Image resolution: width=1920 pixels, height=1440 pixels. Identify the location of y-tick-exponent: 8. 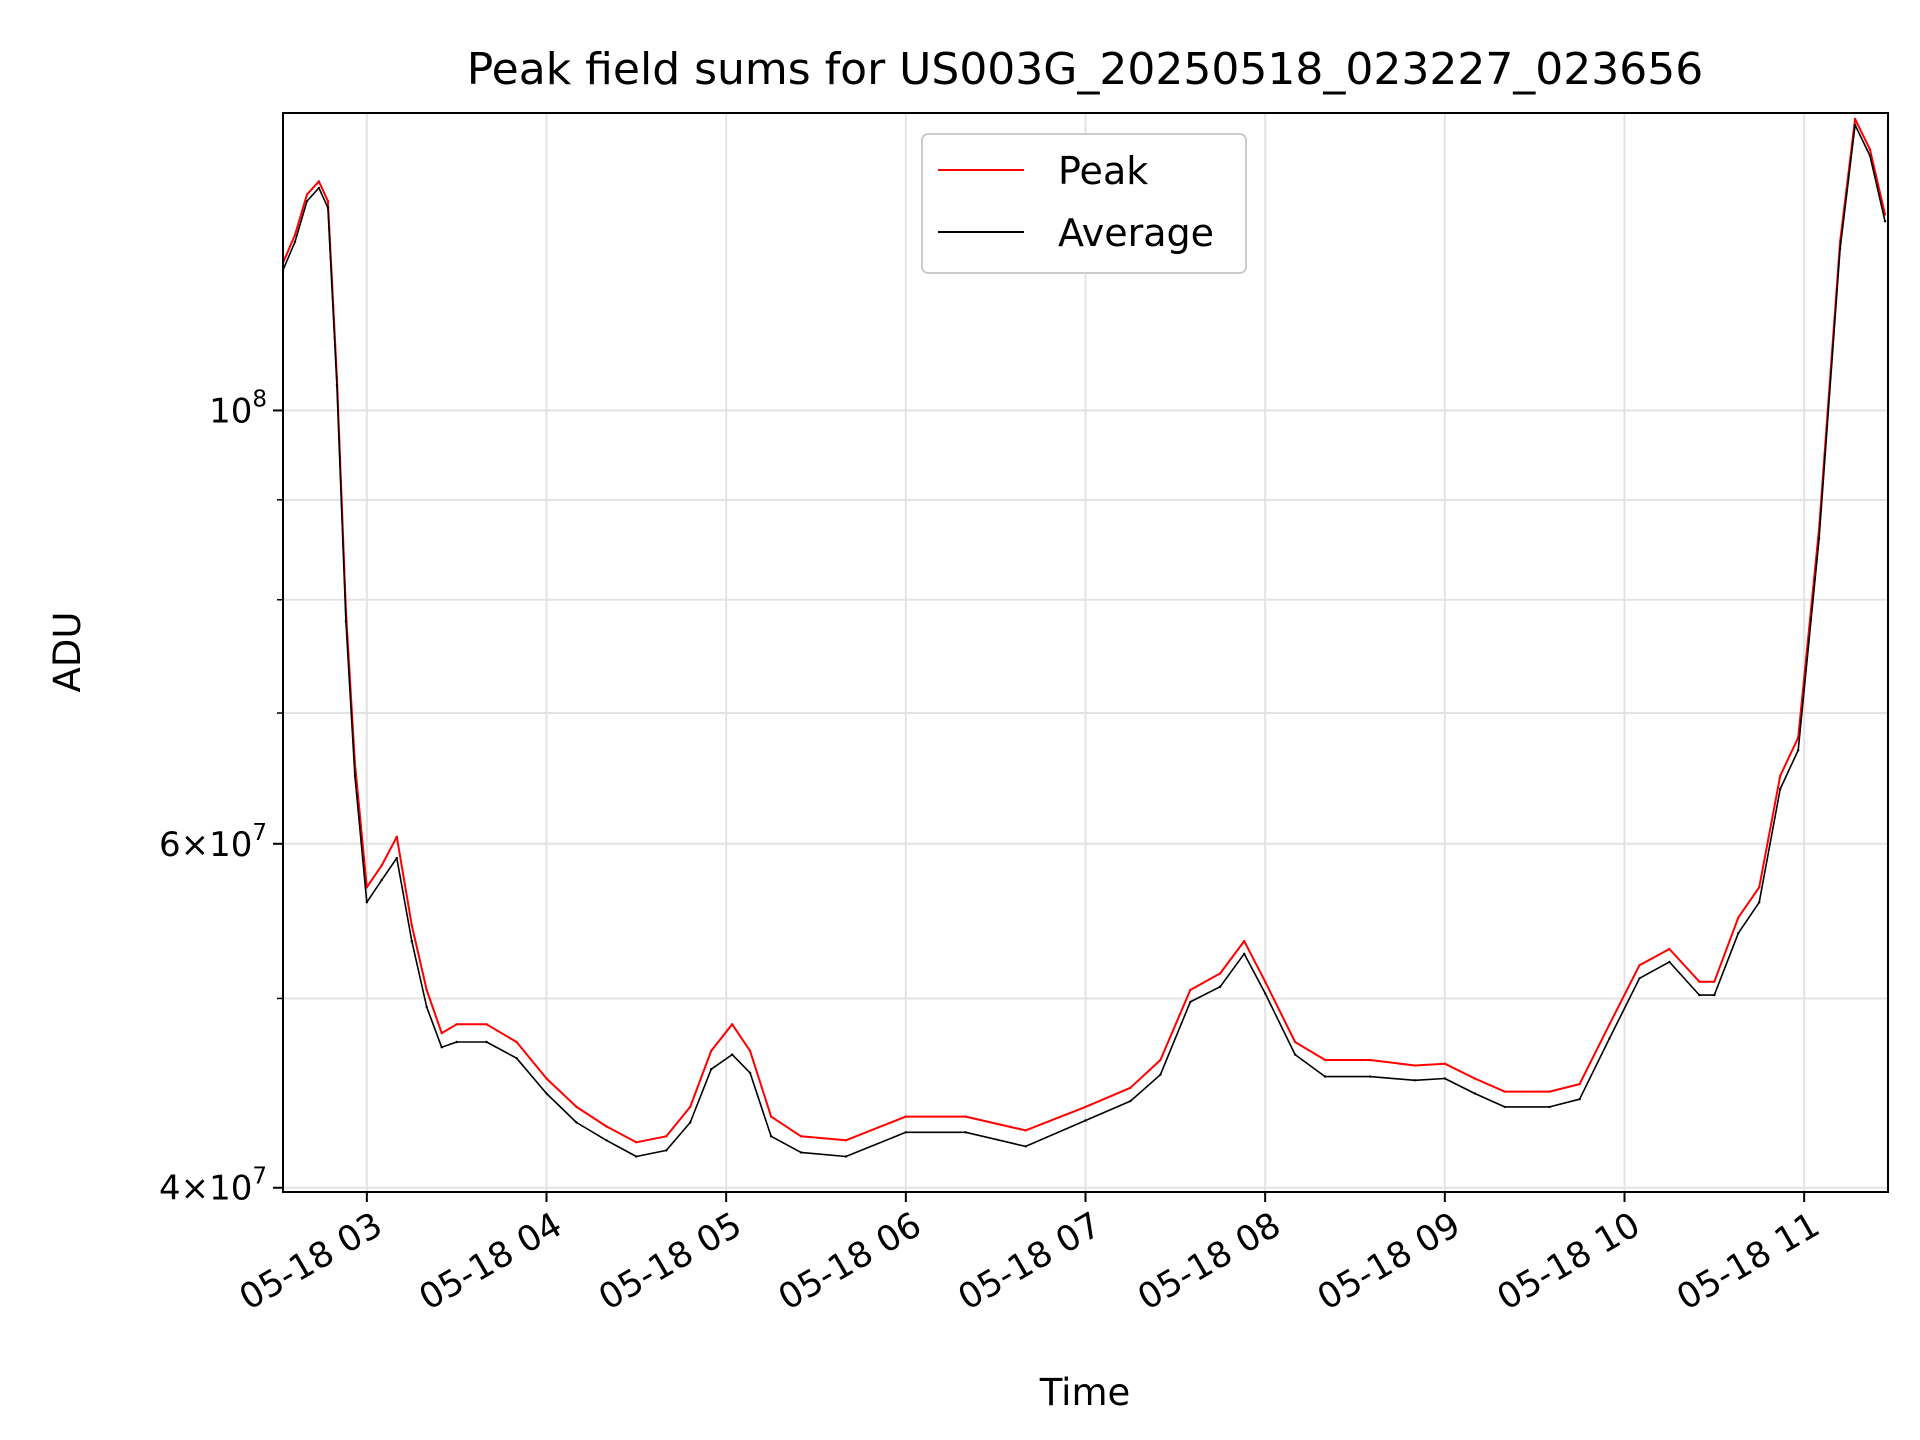
(259, 399).